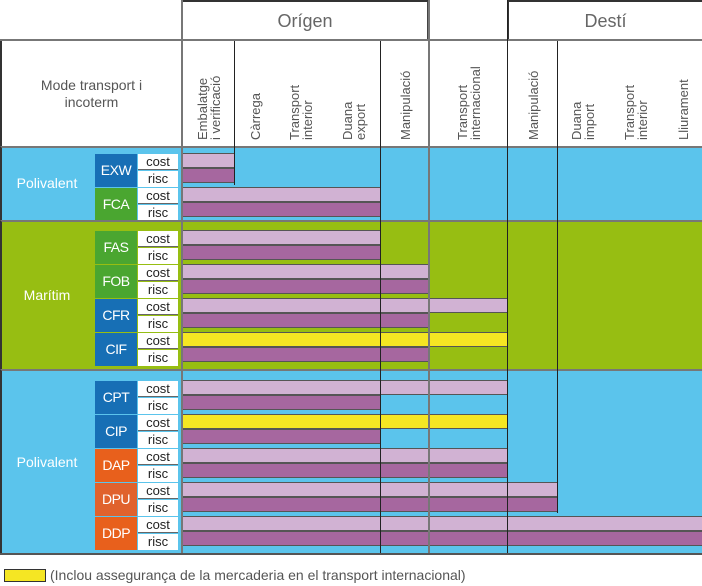 The height and width of the screenshot is (586, 702). Describe the element at coordinates (305, 286) in the screenshot. I see `fob-risc-bar` at that location.